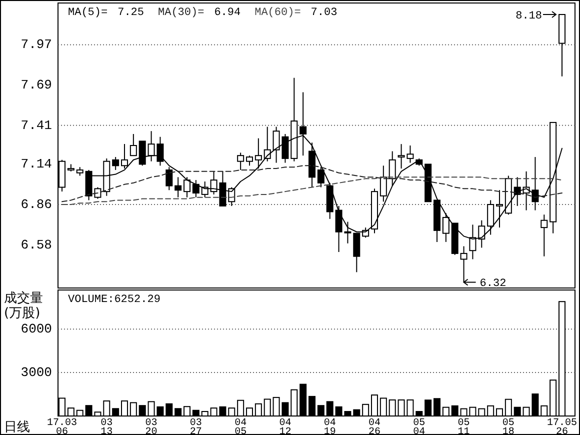  I want to click on x-tick-label: 04 19, so click(330, 426).